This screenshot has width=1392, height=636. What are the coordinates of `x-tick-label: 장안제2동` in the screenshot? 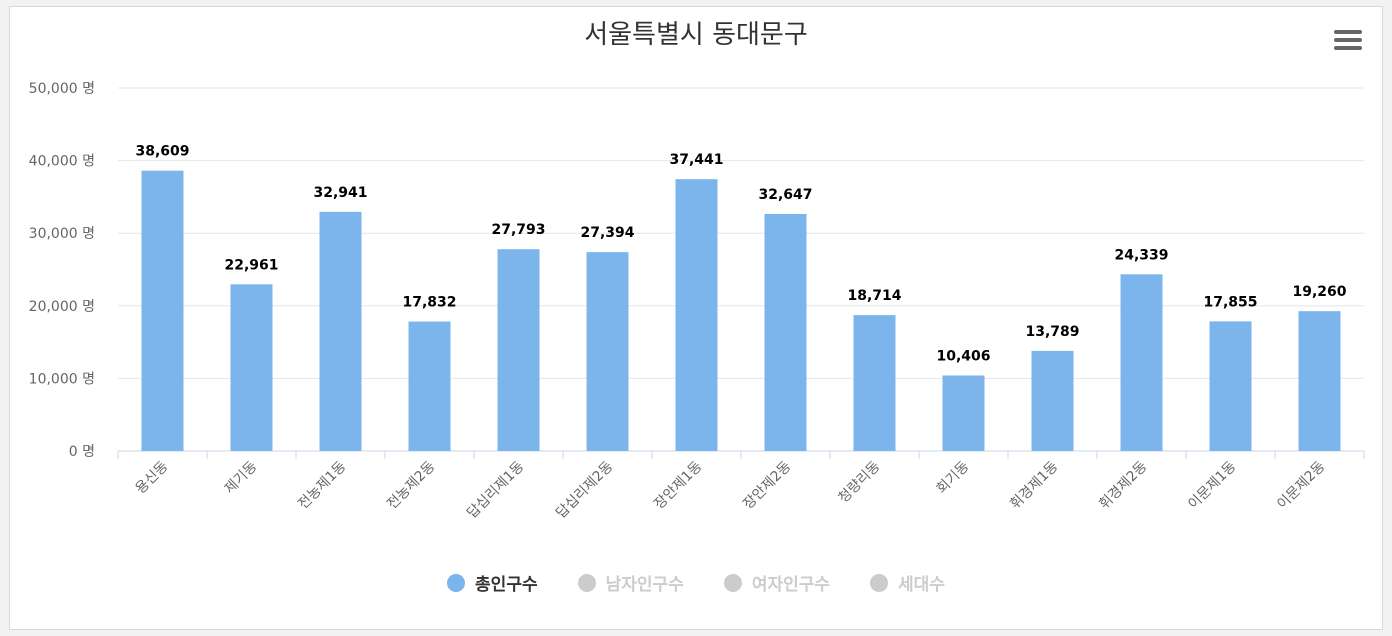 It's located at (767, 485).